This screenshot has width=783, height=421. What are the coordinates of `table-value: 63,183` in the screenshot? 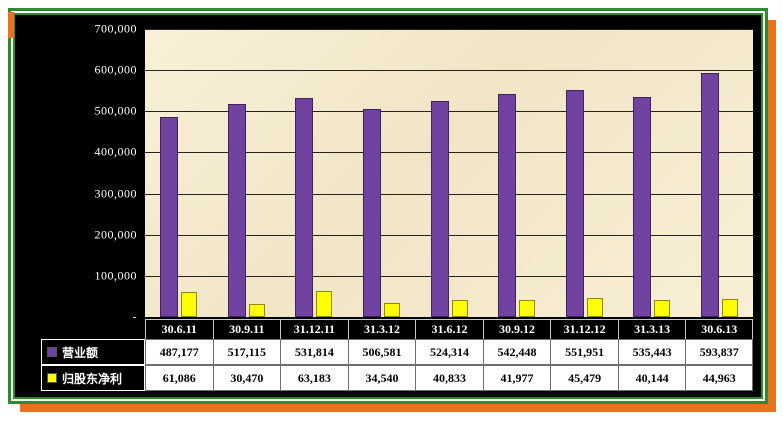 It's located at (314, 378).